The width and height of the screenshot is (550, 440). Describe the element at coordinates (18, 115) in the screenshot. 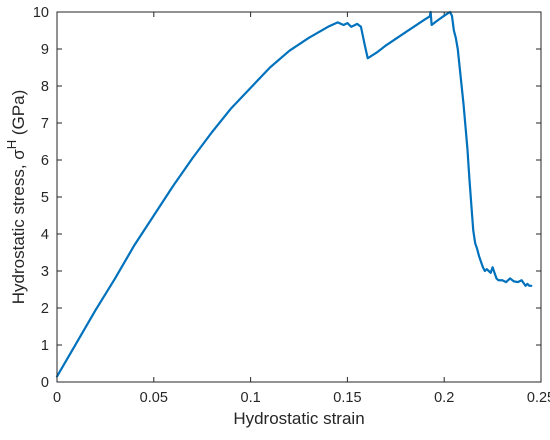

I see `y-axis-label-unit: (GPa)` at that location.